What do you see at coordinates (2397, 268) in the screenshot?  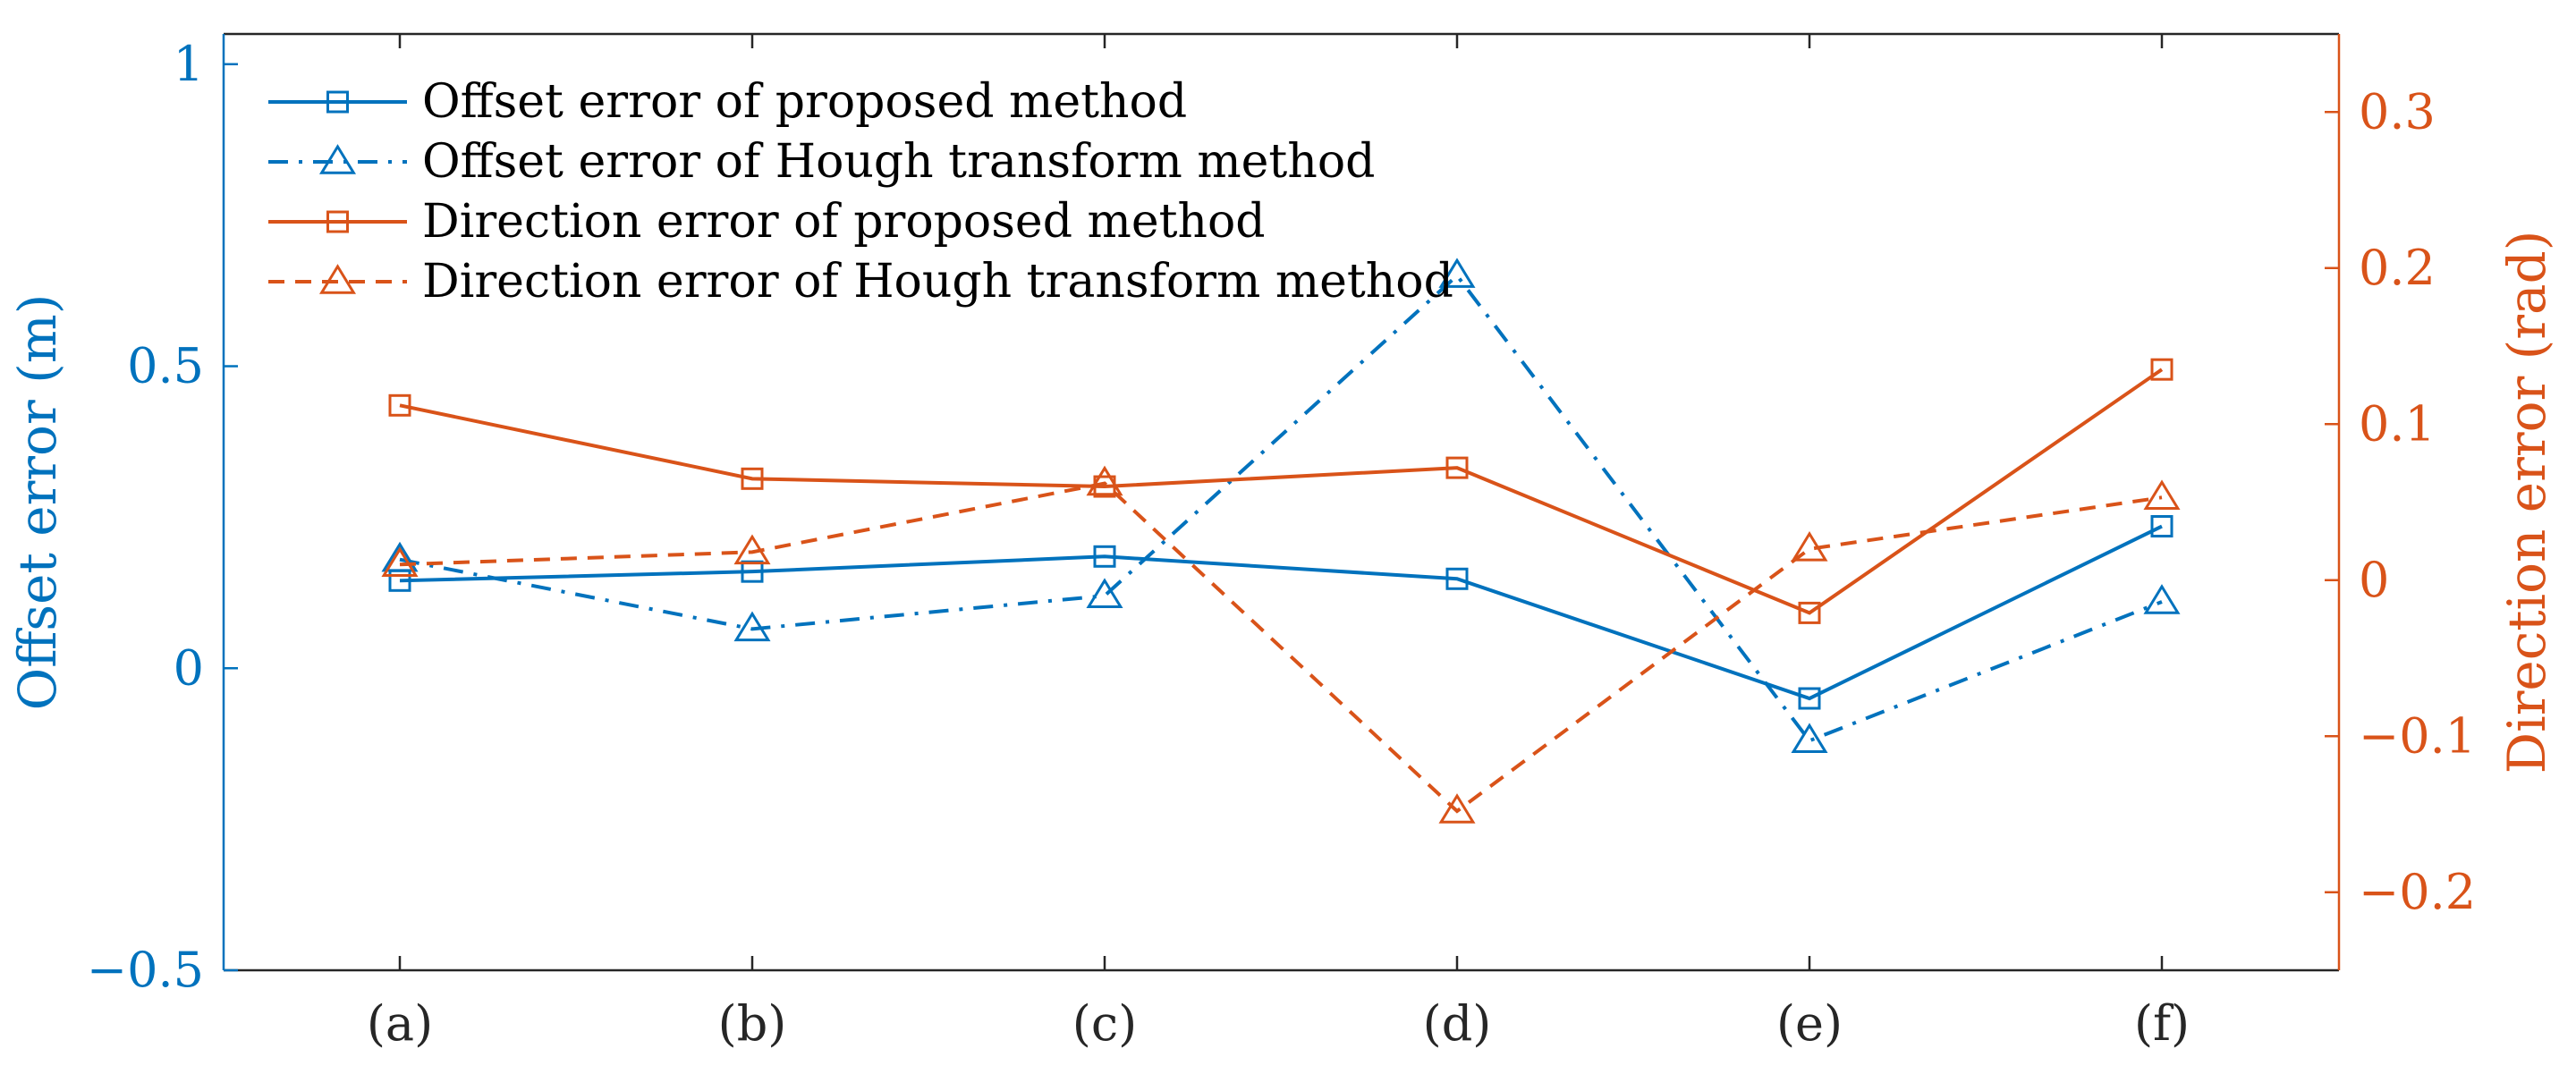 I see `right-y-tick-label: 0.2` at bounding box center [2397, 268].